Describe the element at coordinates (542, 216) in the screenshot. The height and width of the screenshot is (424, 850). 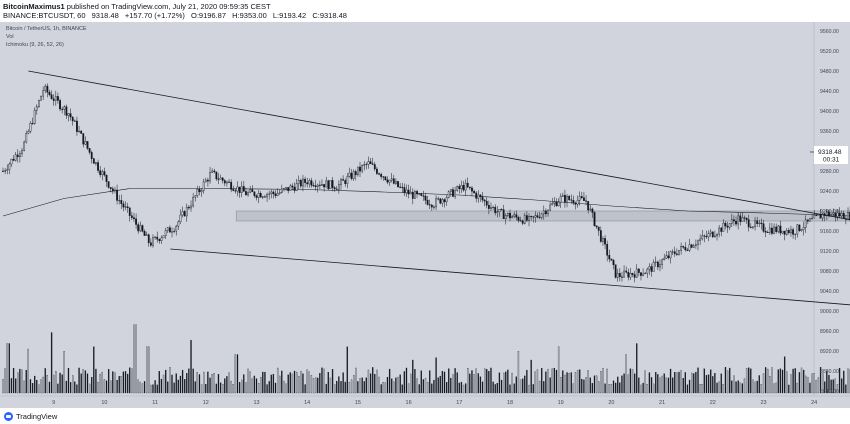
I see `resistance-box` at that location.